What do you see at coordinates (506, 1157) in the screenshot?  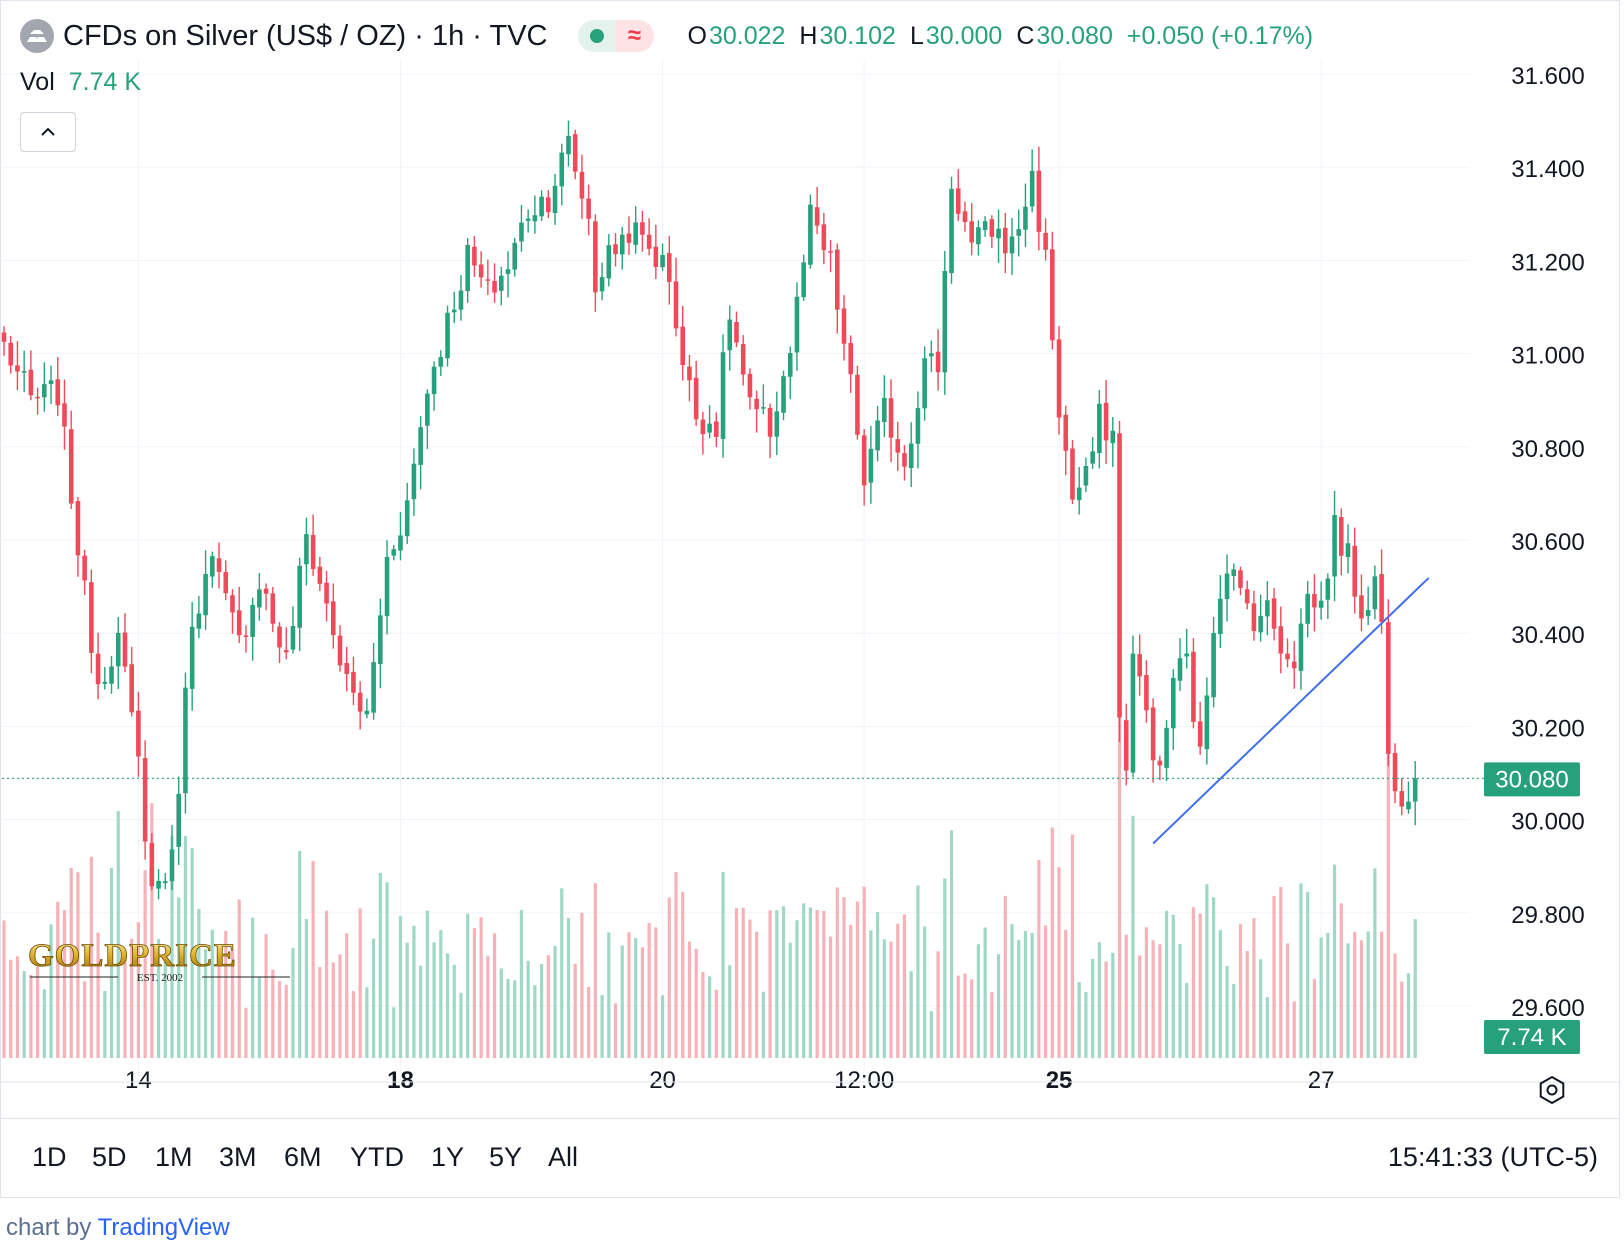 I see `range-5y-button: 5Y` at bounding box center [506, 1157].